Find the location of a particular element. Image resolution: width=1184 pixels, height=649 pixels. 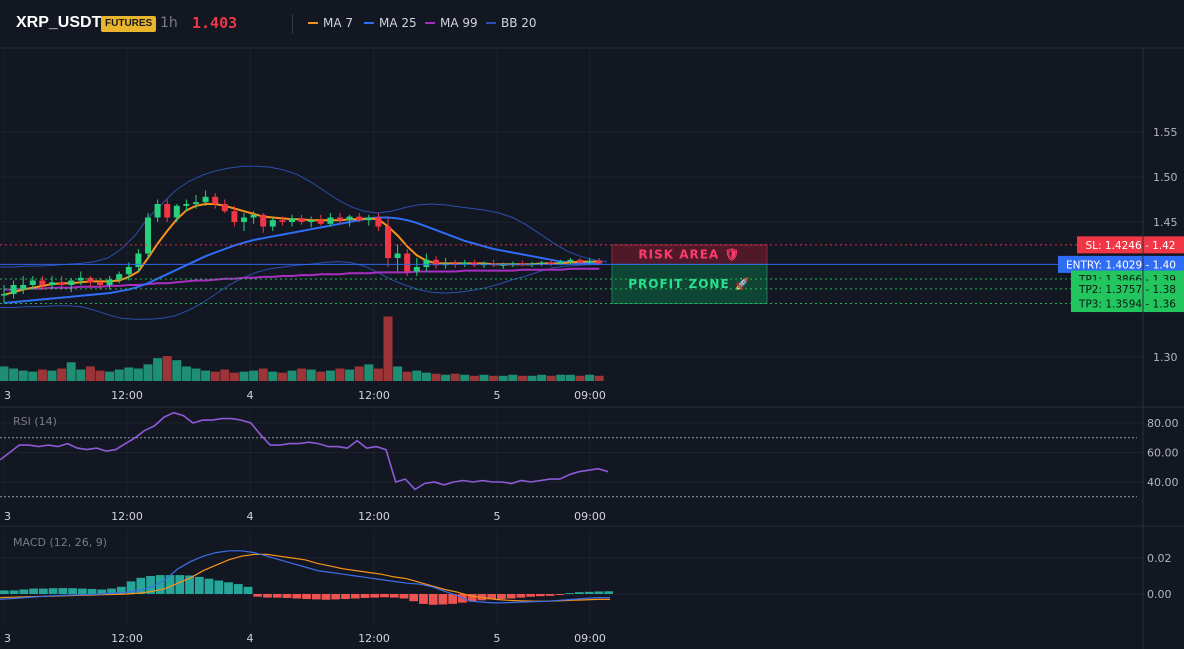

time-tick-label-main: 4 is located at coordinates (250, 395).